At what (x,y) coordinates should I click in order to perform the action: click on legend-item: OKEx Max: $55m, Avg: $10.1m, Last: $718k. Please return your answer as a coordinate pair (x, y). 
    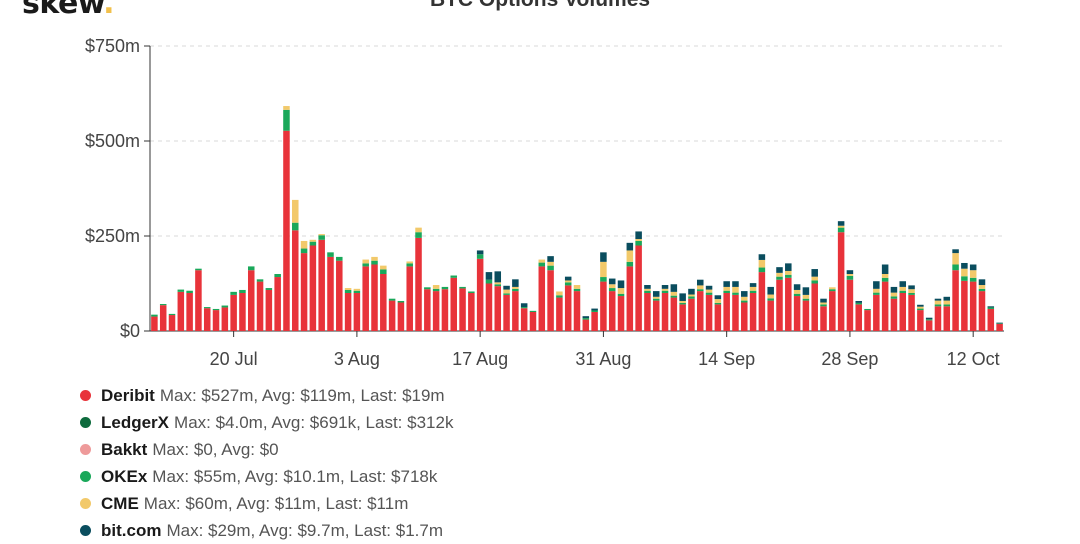
    Looking at the image, I should click on (266, 476).